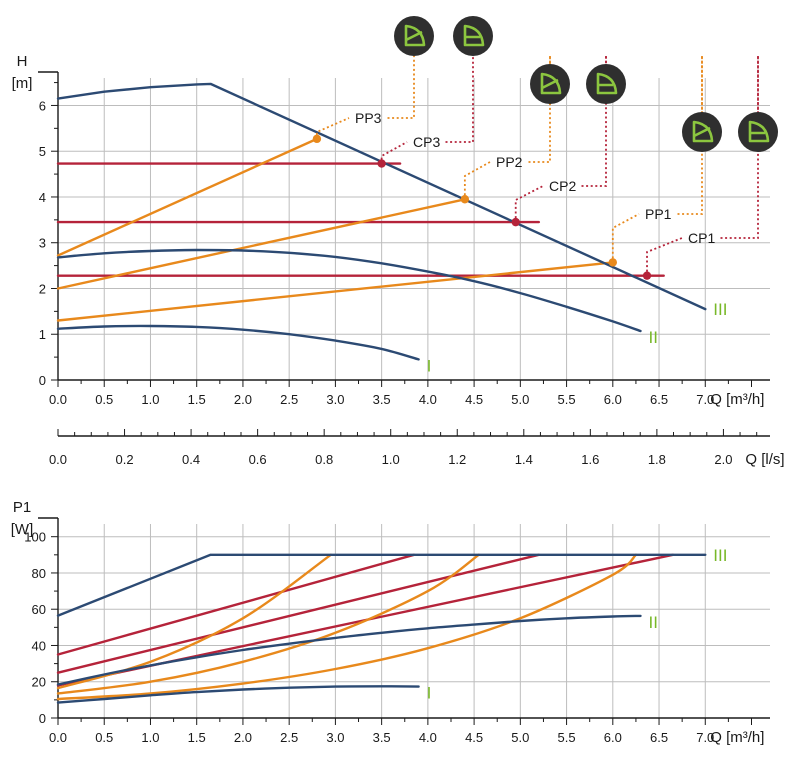  What do you see at coordinates (474, 737) in the screenshot?
I see `power-x-tick-label: 4.5` at bounding box center [474, 737].